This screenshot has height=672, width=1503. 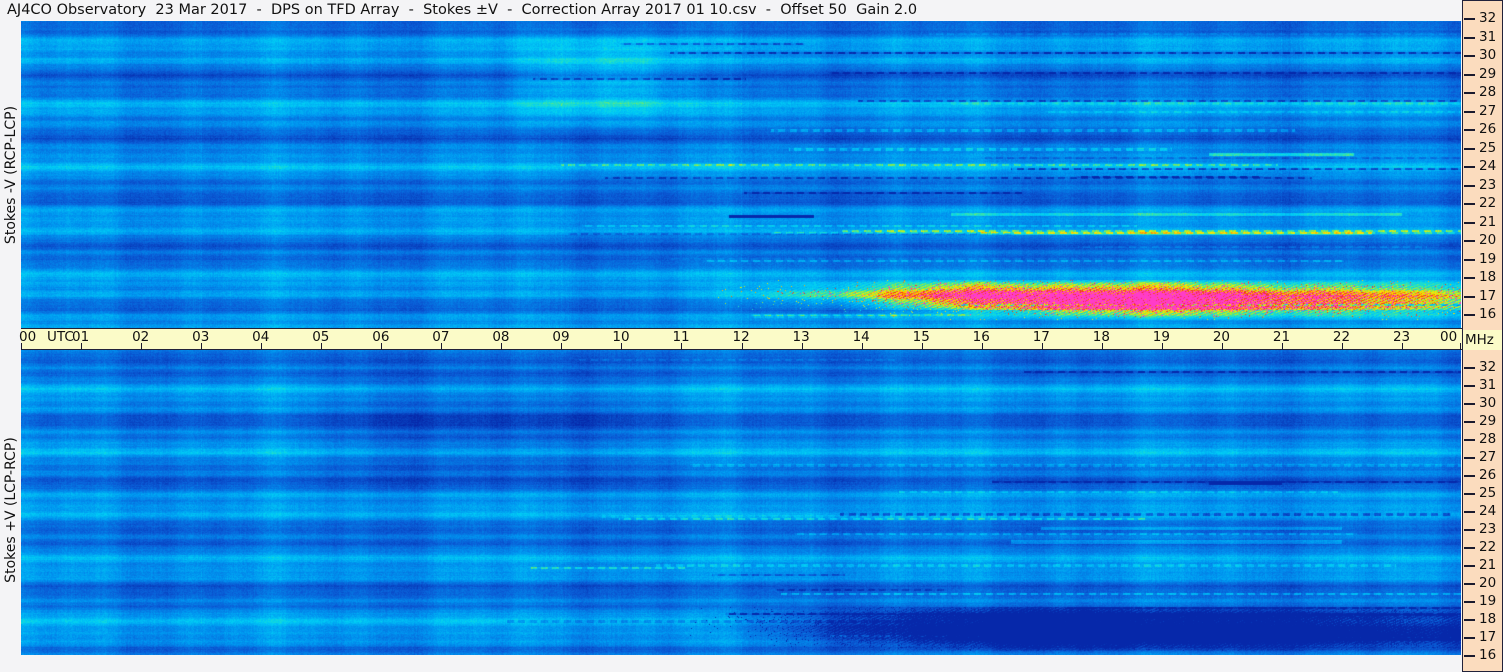 What do you see at coordinates (921, 337) in the screenshot?
I see `time-tick-label: 15` at bounding box center [921, 337].